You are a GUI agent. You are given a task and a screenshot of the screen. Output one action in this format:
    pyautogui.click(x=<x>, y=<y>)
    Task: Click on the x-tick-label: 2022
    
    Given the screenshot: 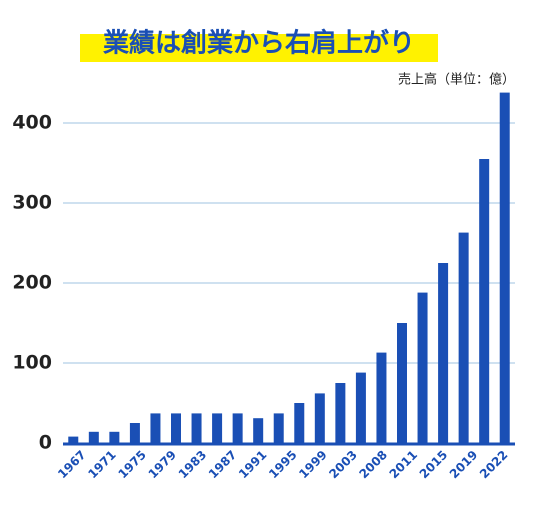 What is the action you would take?
    pyautogui.click(x=494, y=465)
    